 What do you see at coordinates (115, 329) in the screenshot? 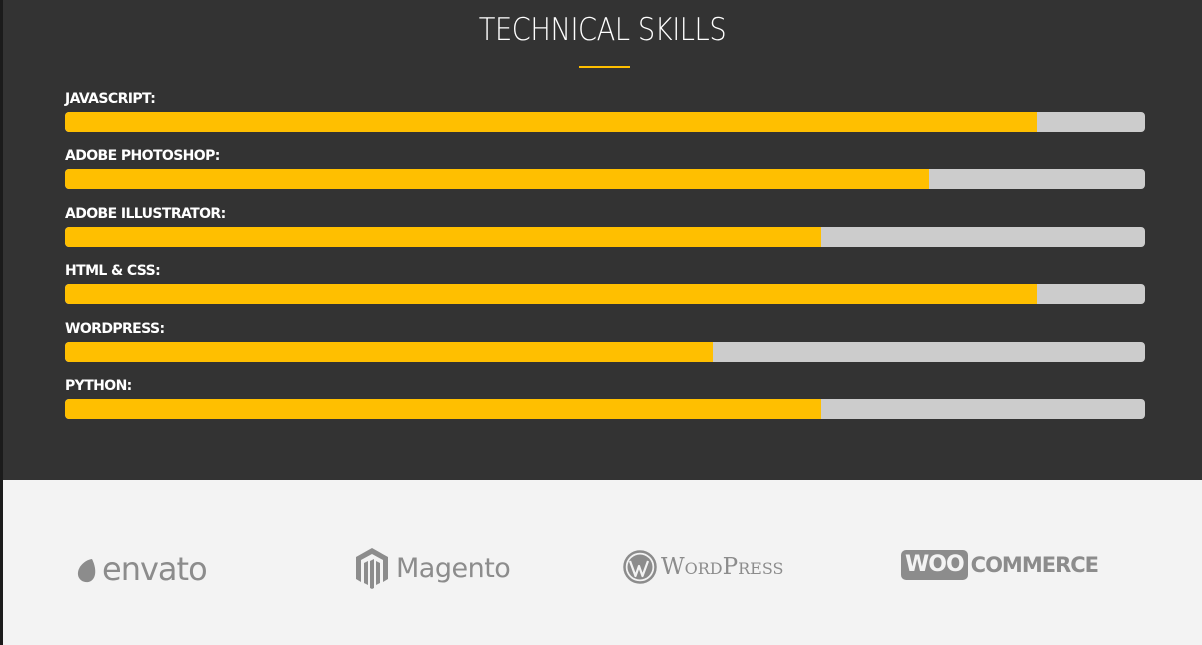
I see `skill-label: WORDPRESS:` at bounding box center [115, 329].